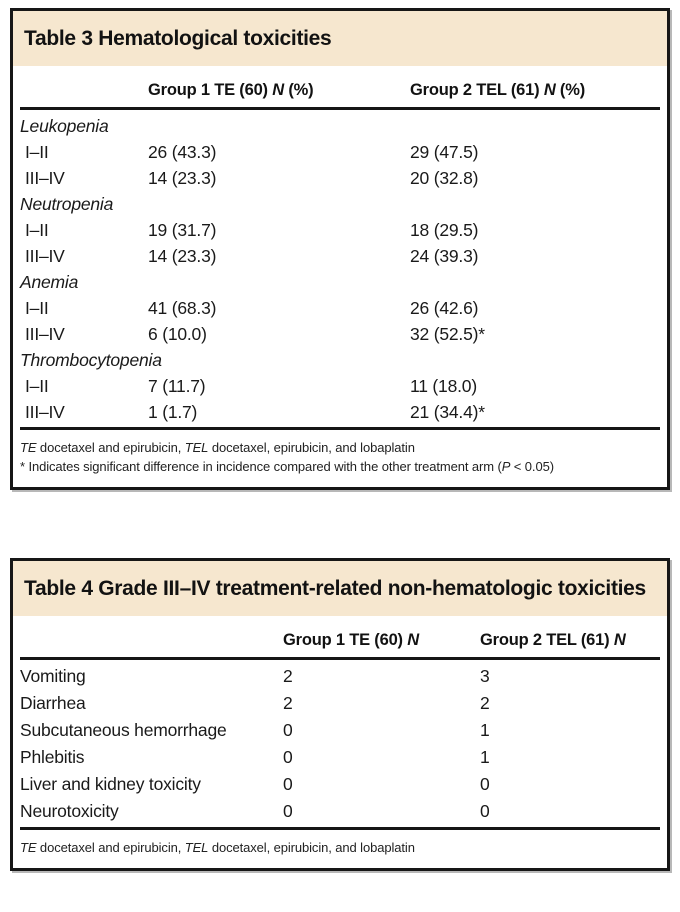 This screenshot has height=912, width=680. I want to click on cell-group1: 6 (10.0), so click(177, 334).